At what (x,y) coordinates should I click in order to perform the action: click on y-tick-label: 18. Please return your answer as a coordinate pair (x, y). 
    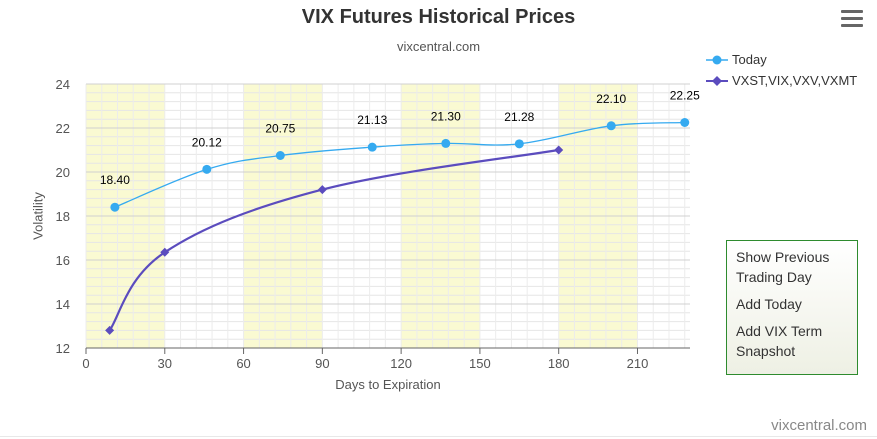
    Looking at the image, I should click on (63, 216).